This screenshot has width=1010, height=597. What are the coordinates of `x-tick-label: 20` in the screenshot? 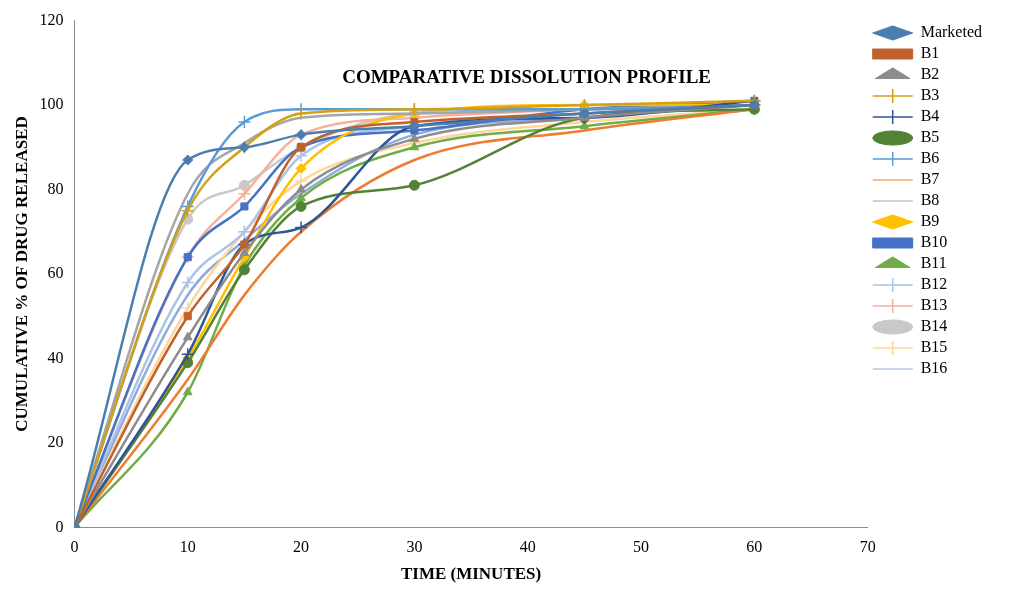 It's located at (301, 547).